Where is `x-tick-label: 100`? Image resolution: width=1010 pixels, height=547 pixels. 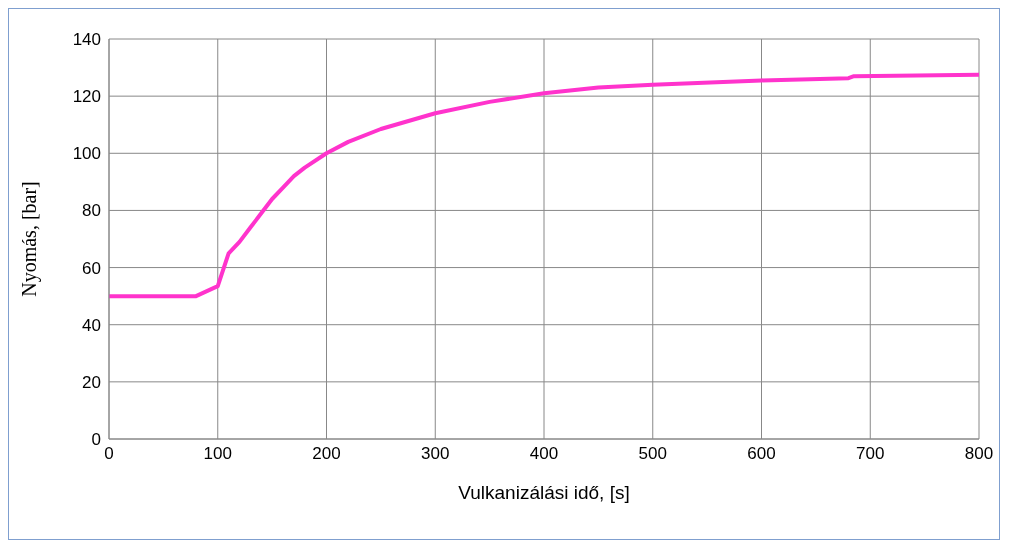
x-tick-label: 100 is located at coordinates (217, 454).